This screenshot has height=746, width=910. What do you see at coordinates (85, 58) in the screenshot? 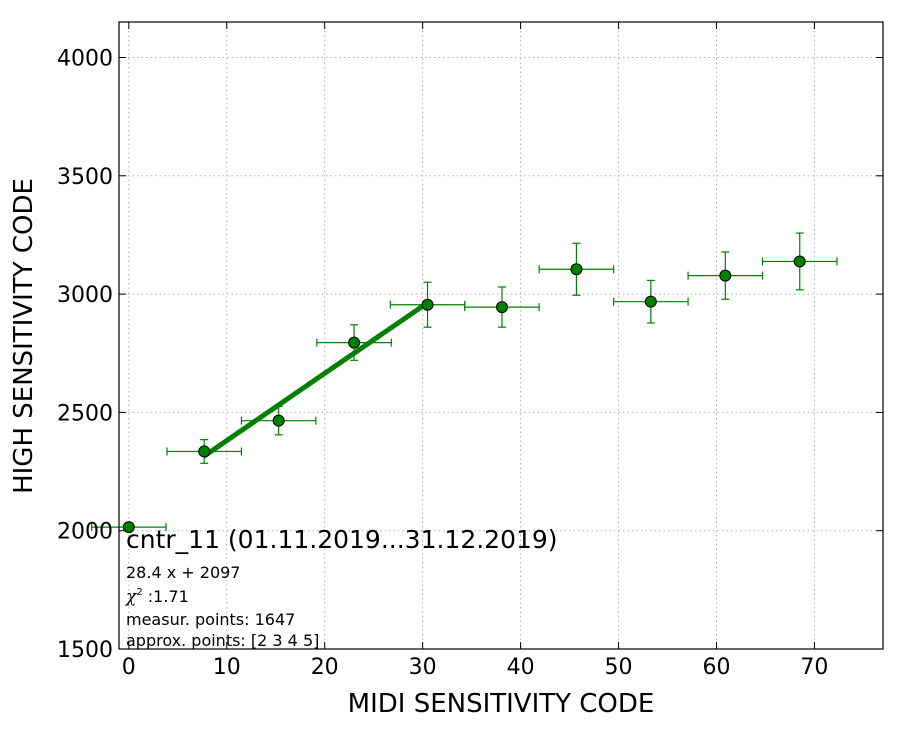
I see `y-tick-label: 4000` at bounding box center [85, 58].